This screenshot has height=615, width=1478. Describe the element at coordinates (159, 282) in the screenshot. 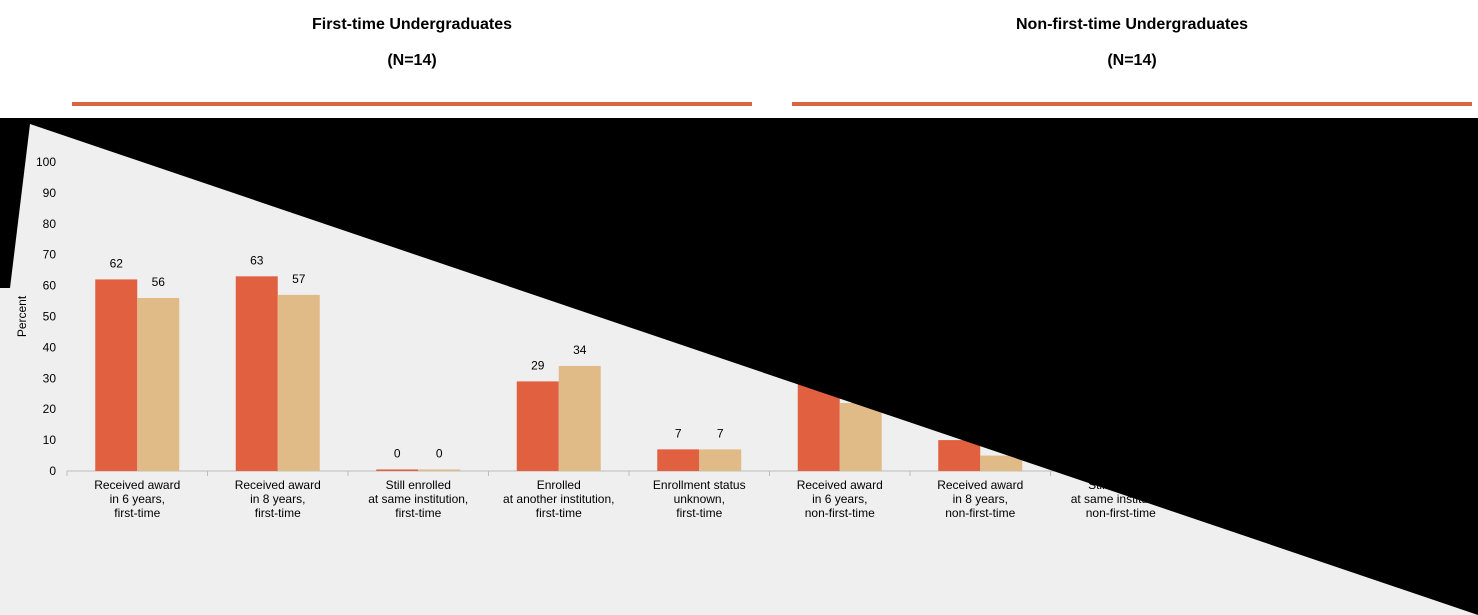

I see `data-label: 56` at that location.